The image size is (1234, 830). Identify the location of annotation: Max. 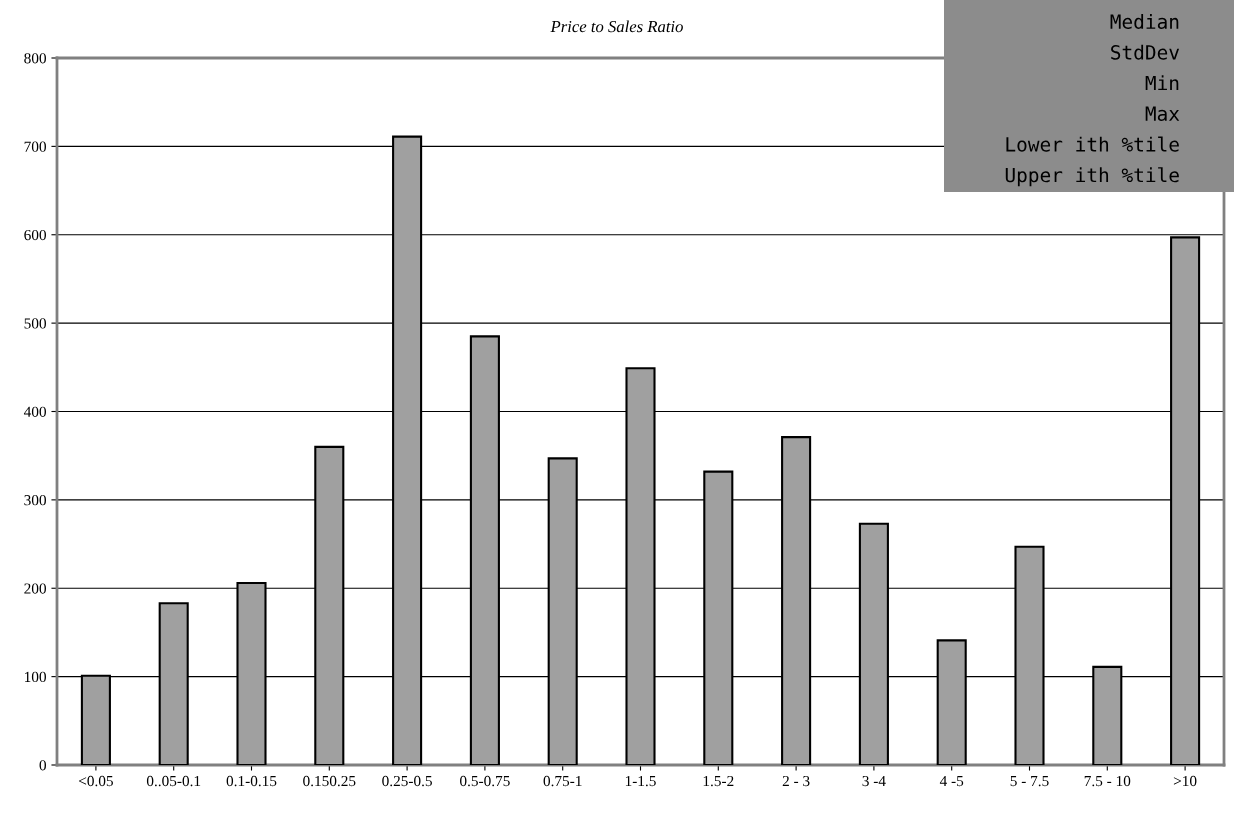
(1162, 114).